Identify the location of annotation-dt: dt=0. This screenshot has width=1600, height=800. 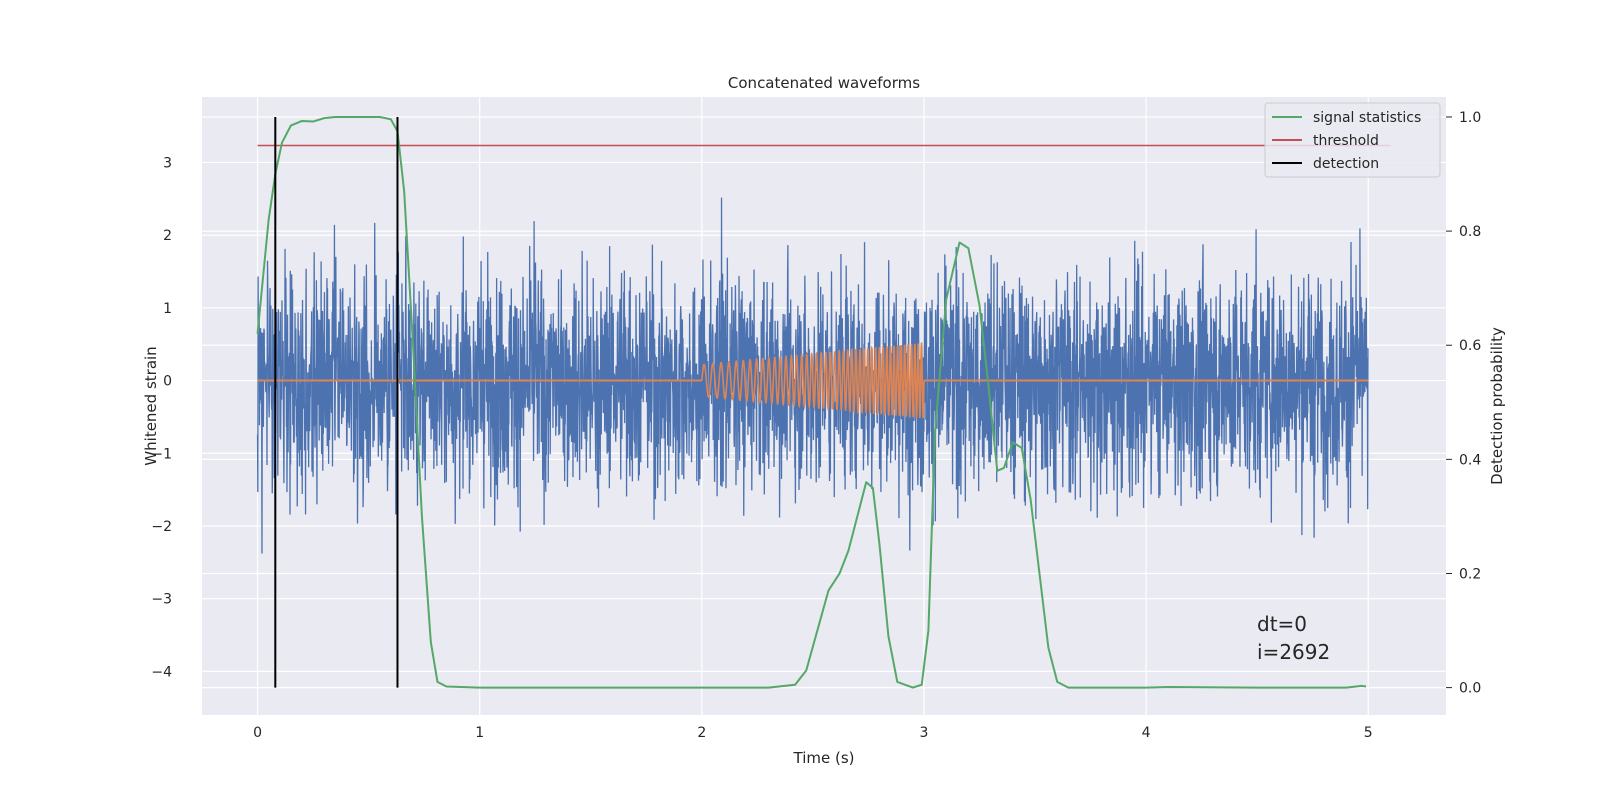
(1282, 624).